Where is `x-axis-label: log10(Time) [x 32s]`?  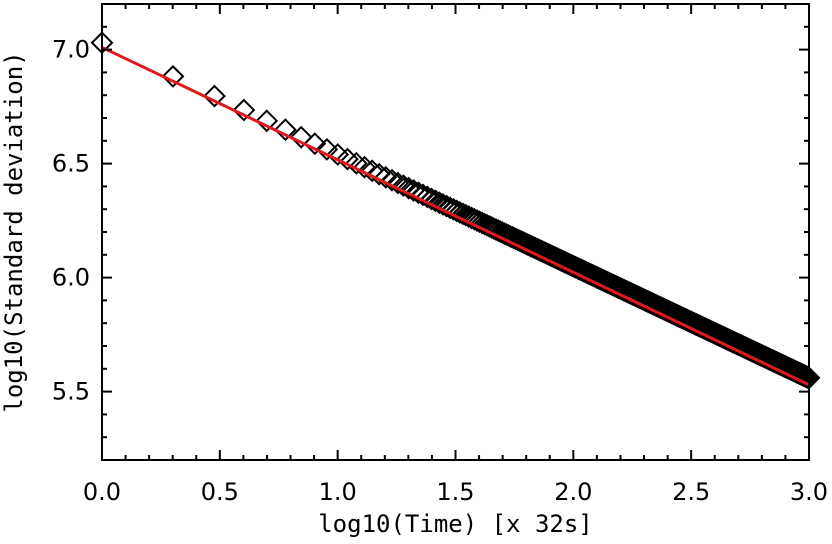
x-axis-label: log10(Time) [x 32s] is located at coordinates (455, 524).